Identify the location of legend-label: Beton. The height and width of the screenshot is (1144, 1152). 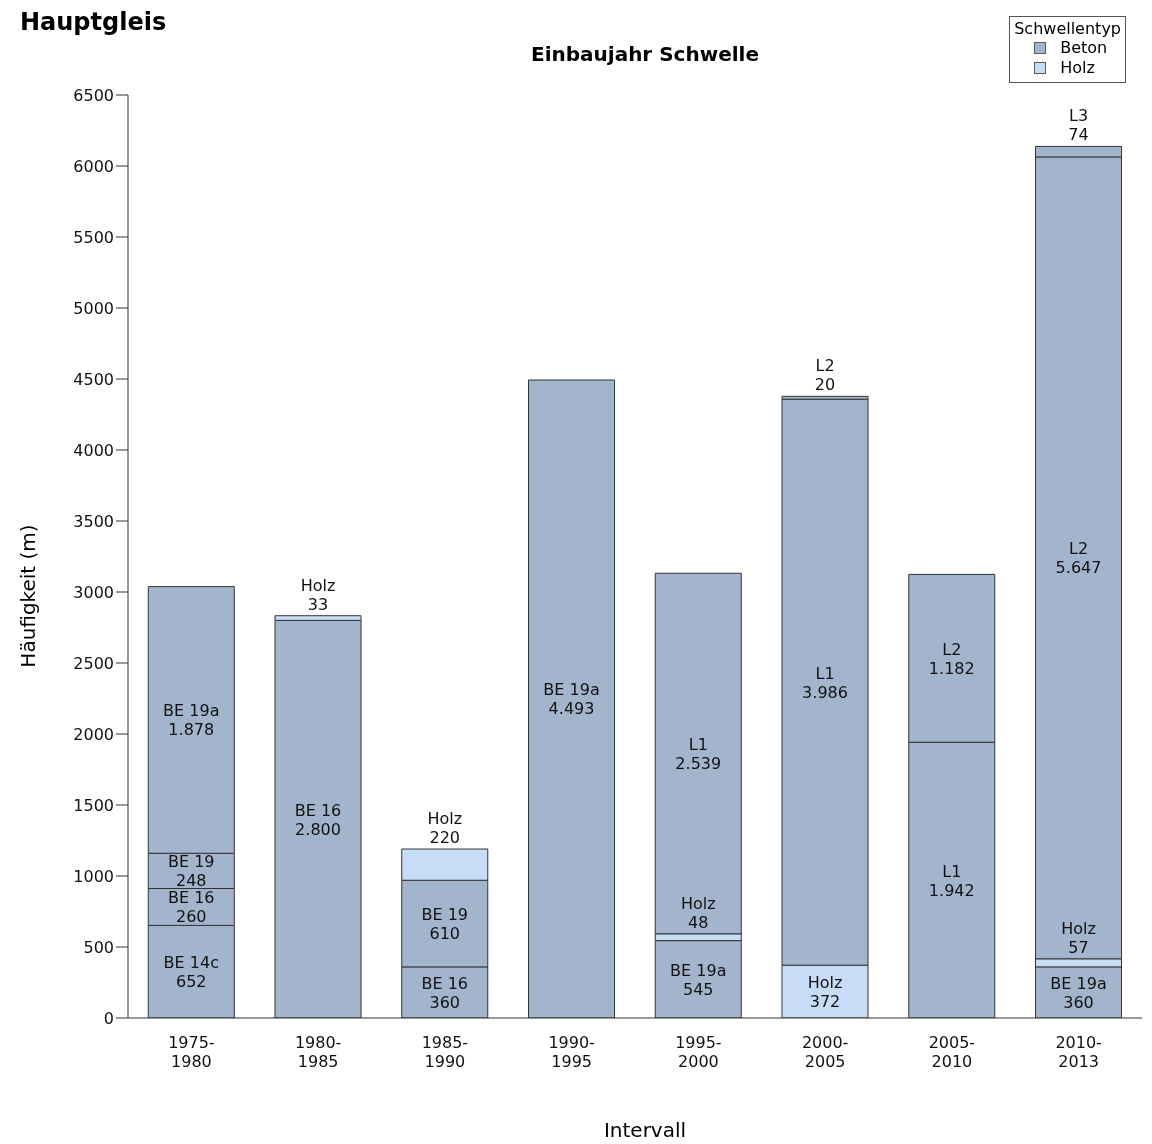
(1084, 48).